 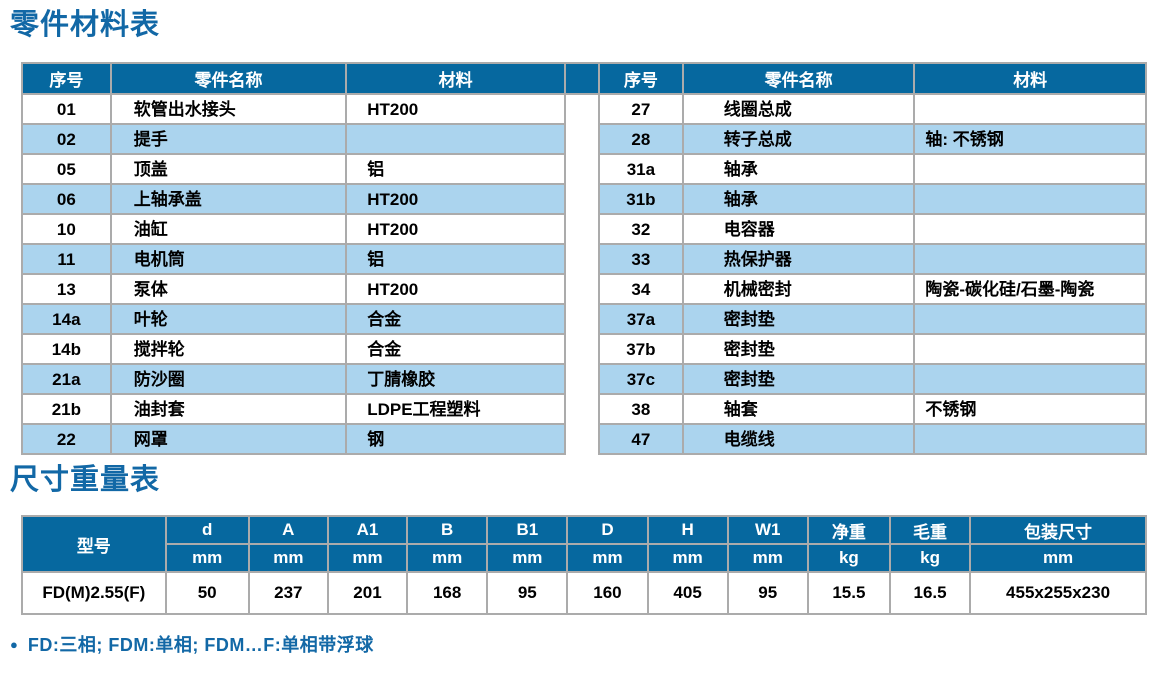 I want to click on dimension-value-cell: 455x255x230, so click(x=1058, y=593).